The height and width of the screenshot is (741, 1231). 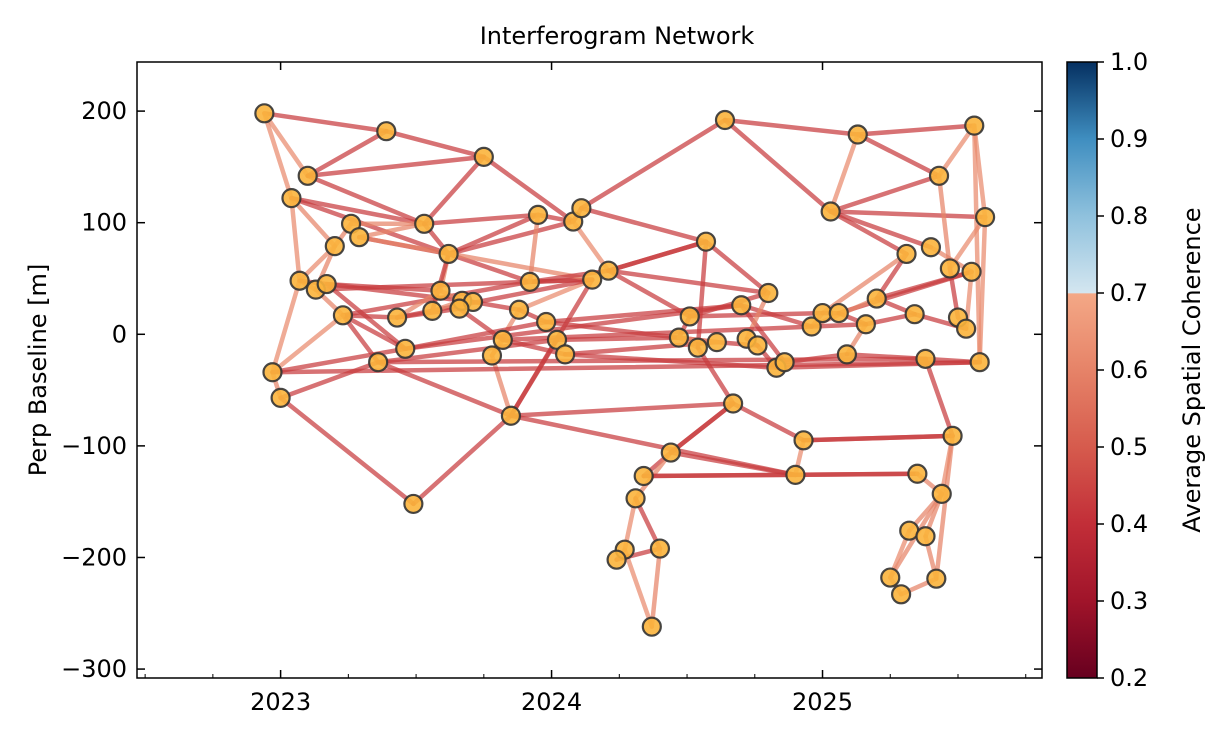 What do you see at coordinates (617, 36) in the screenshot?
I see `chart-title: Interferogram Network` at bounding box center [617, 36].